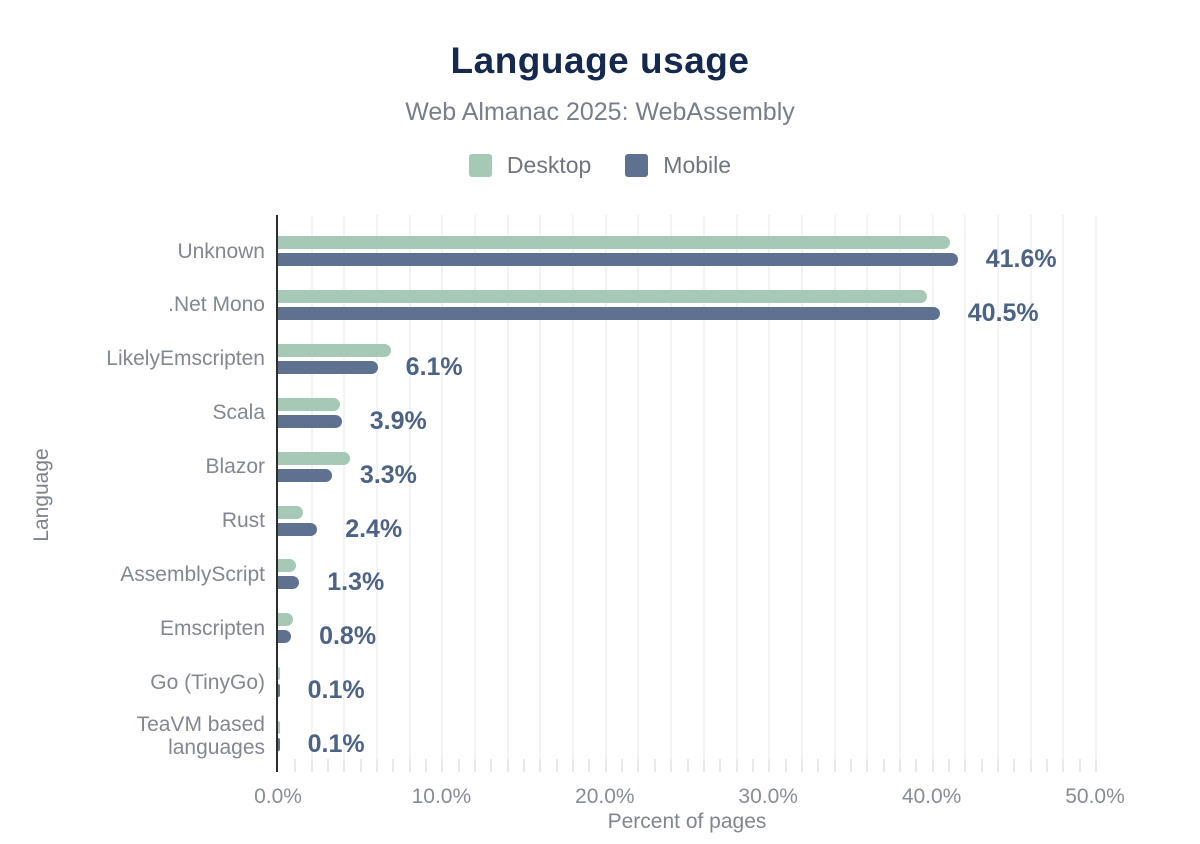 The height and width of the screenshot is (844, 1200). What do you see at coordinates (388, 474) in the screenshot?
I see `value-label-4: 3.3%` at bounding box center [388, 474].